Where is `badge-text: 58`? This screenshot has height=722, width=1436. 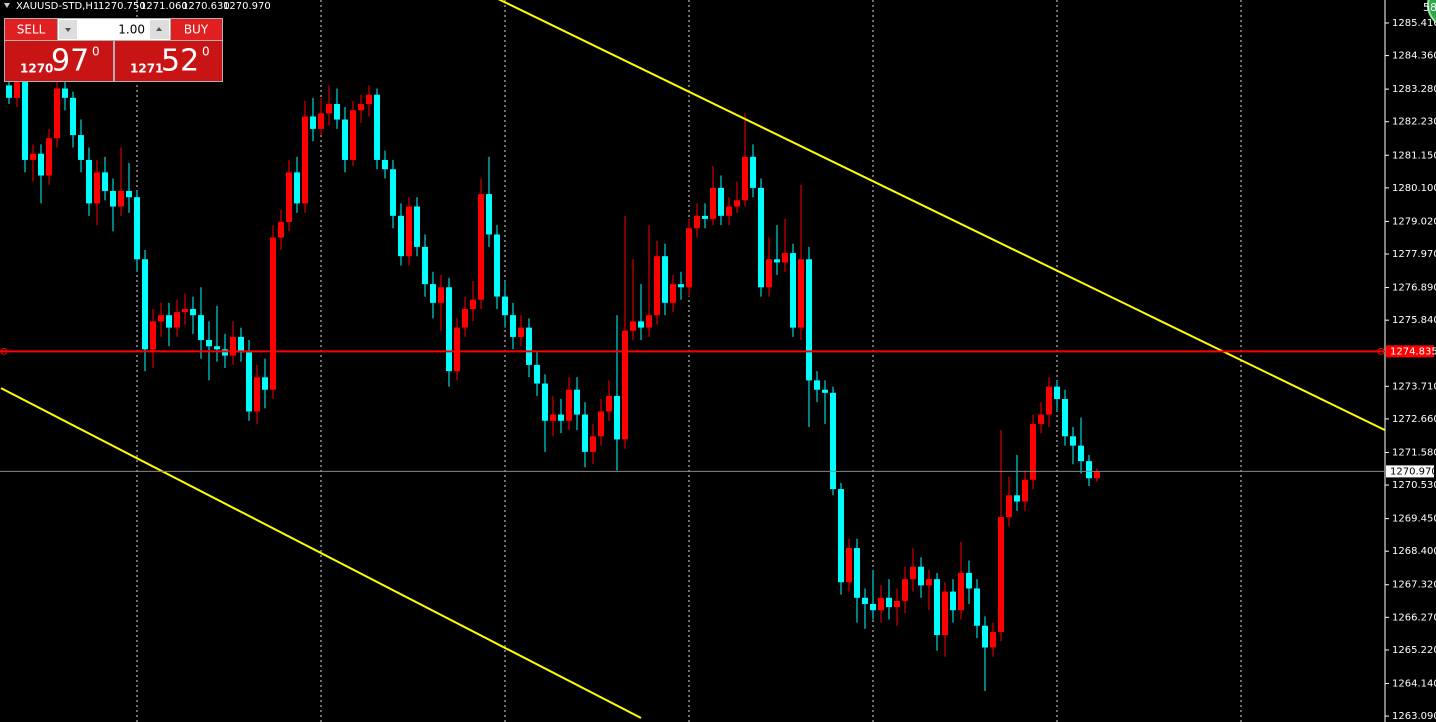
badge-text: 58 is located at coordinates (1429, 7).